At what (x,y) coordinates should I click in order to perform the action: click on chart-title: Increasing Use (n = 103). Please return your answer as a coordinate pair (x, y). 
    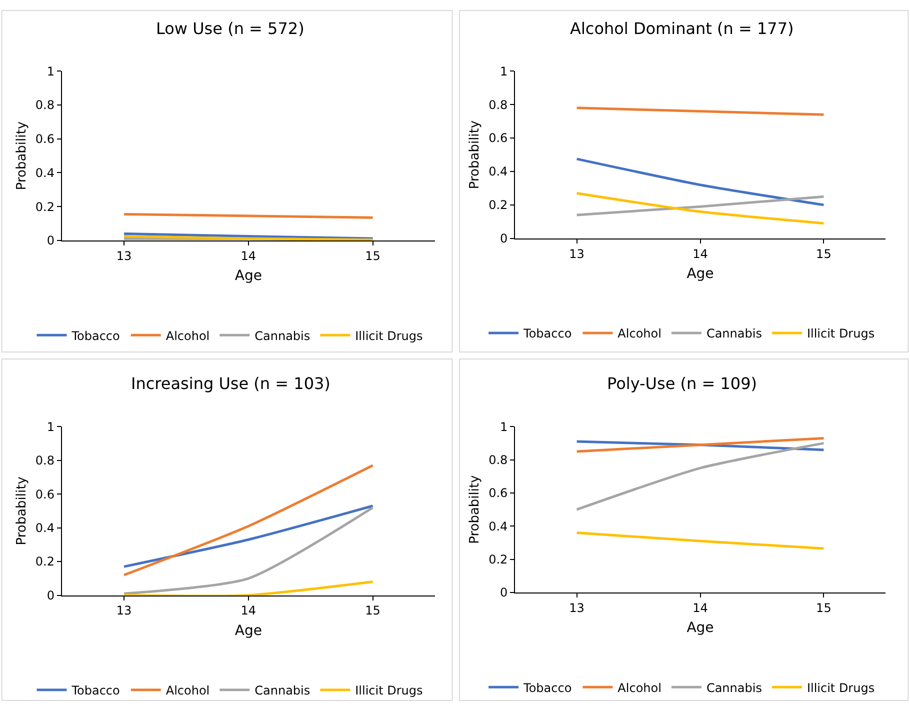
    Looking at the image, I should click on (230, 383).